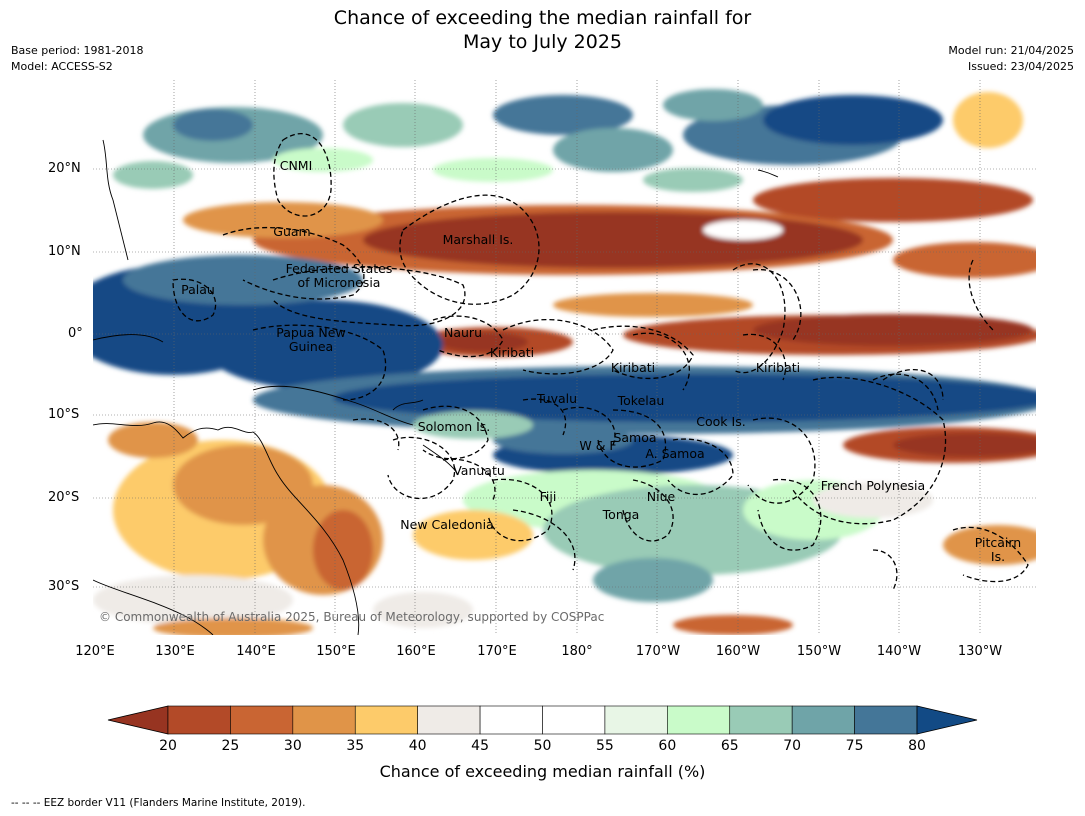 This screenshot has width=1085, height=816. What do you see at coordinates (64, 497) in the screenshot?
I see `lat-label-20s: 20°S` at bounding box center [64, 497].